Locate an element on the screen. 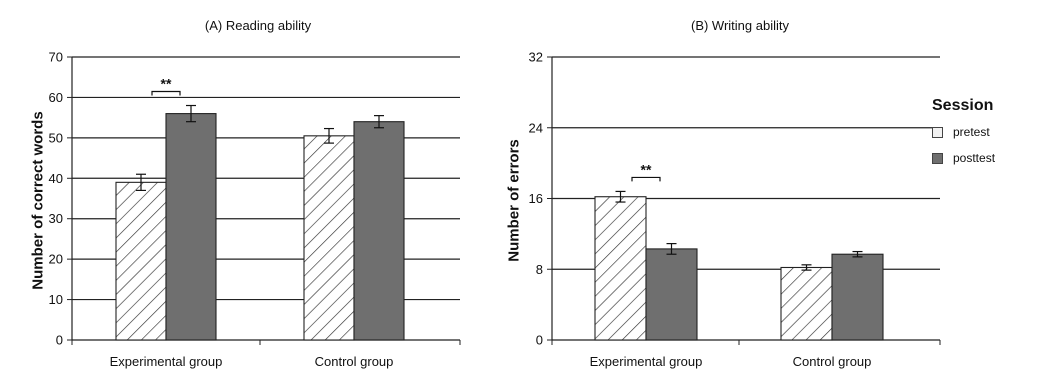 The image size is (1041, 376). chart-b-ytick-label: 32 is located at coordinates (536, 57).